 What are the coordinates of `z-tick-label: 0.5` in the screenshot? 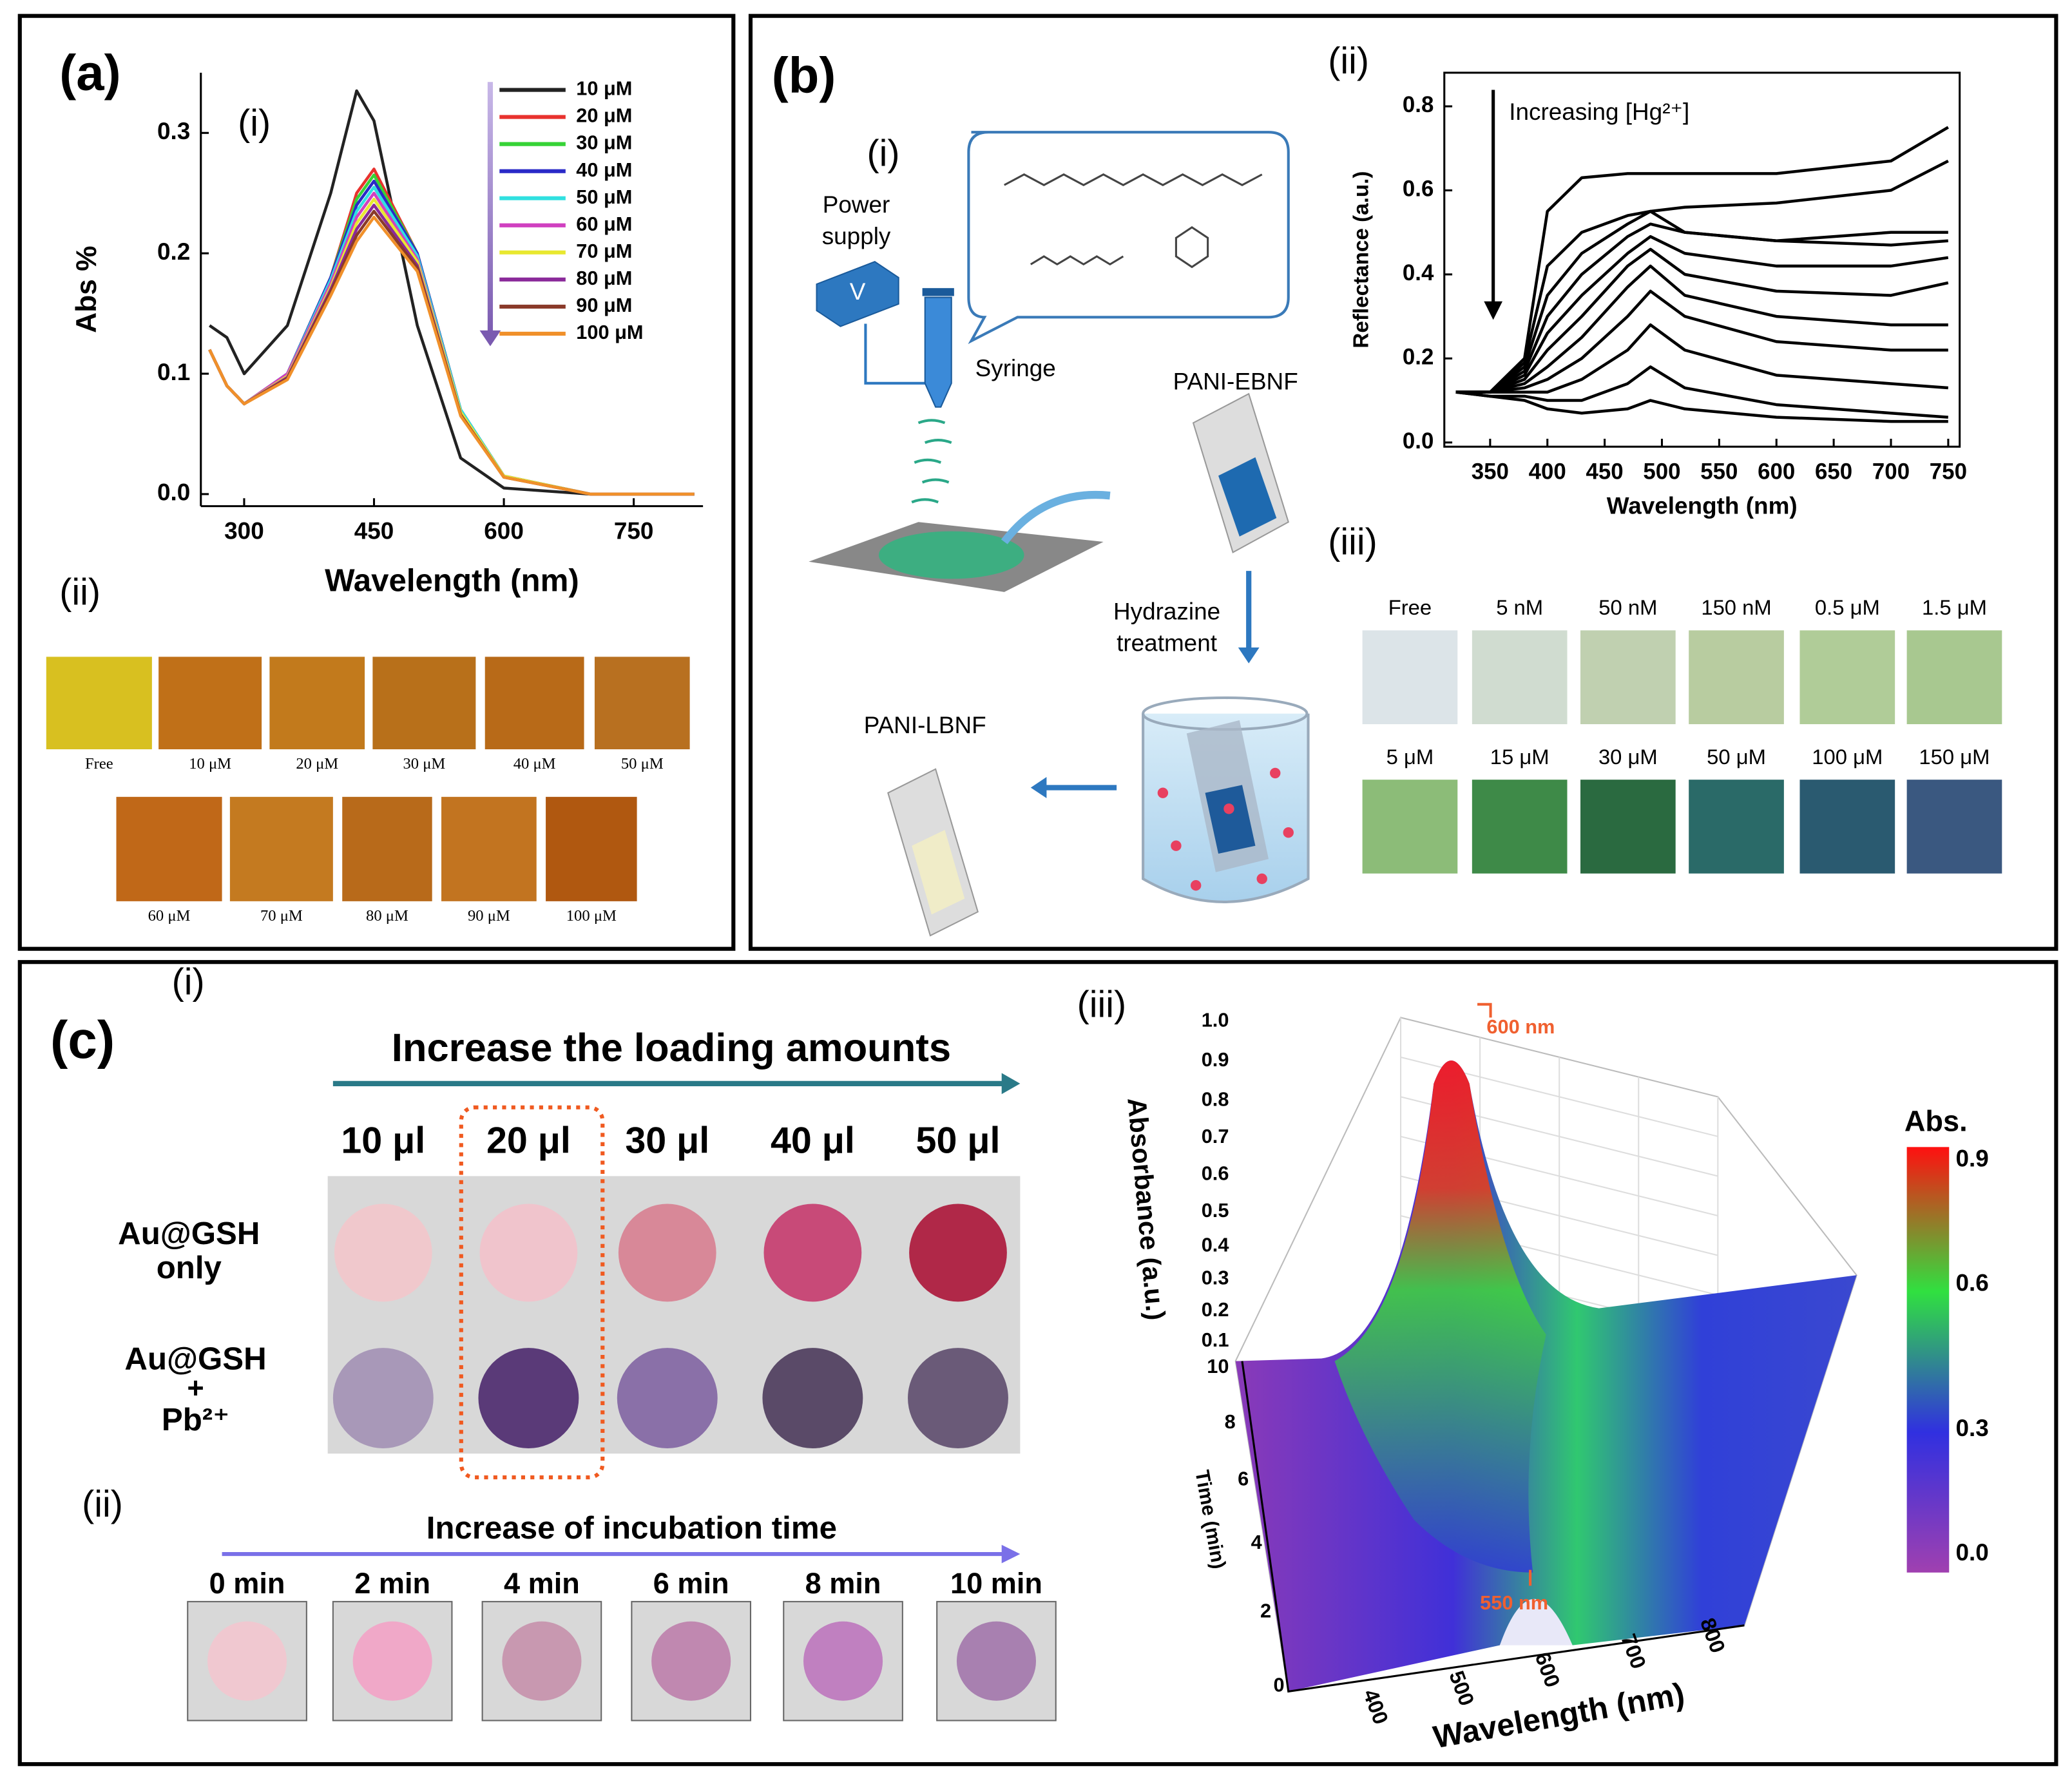 It's located at (1215, 1210).